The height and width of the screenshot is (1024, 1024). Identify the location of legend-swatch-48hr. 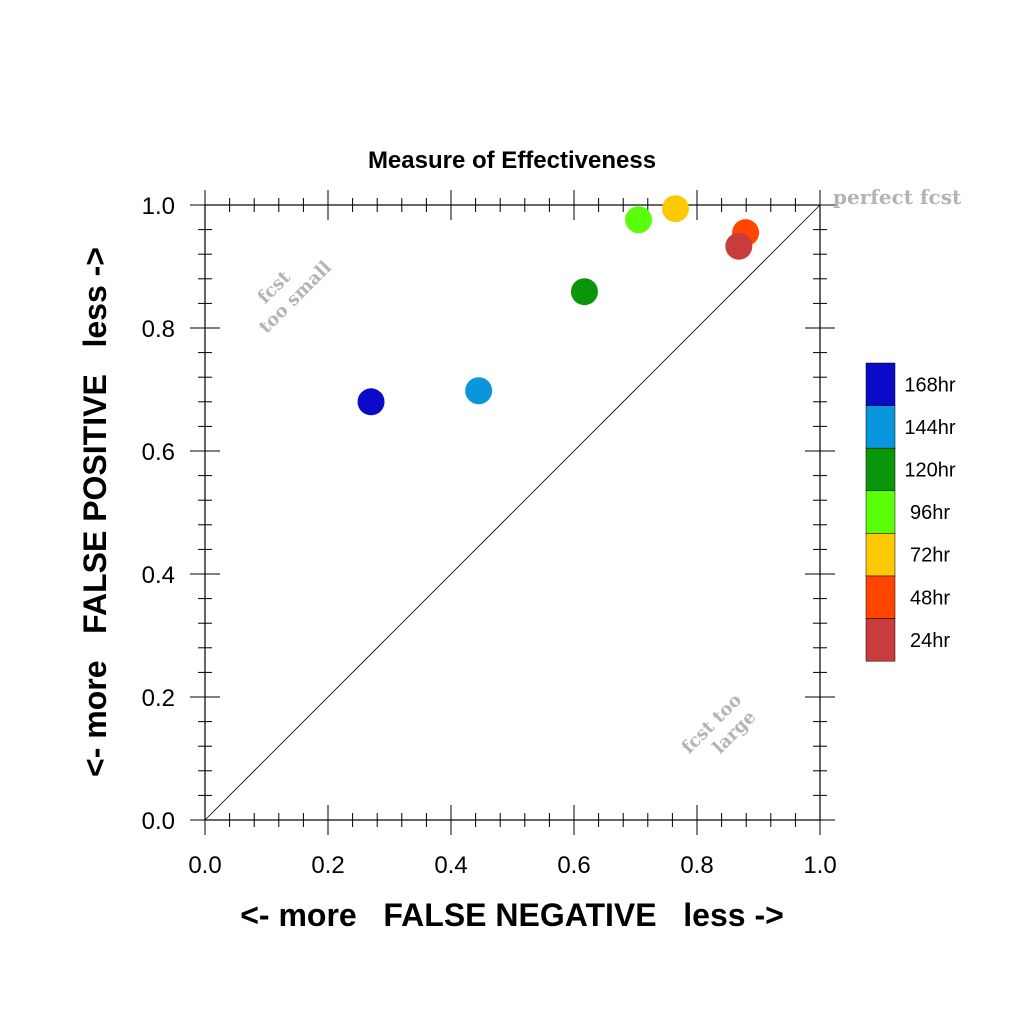
(880, 597).